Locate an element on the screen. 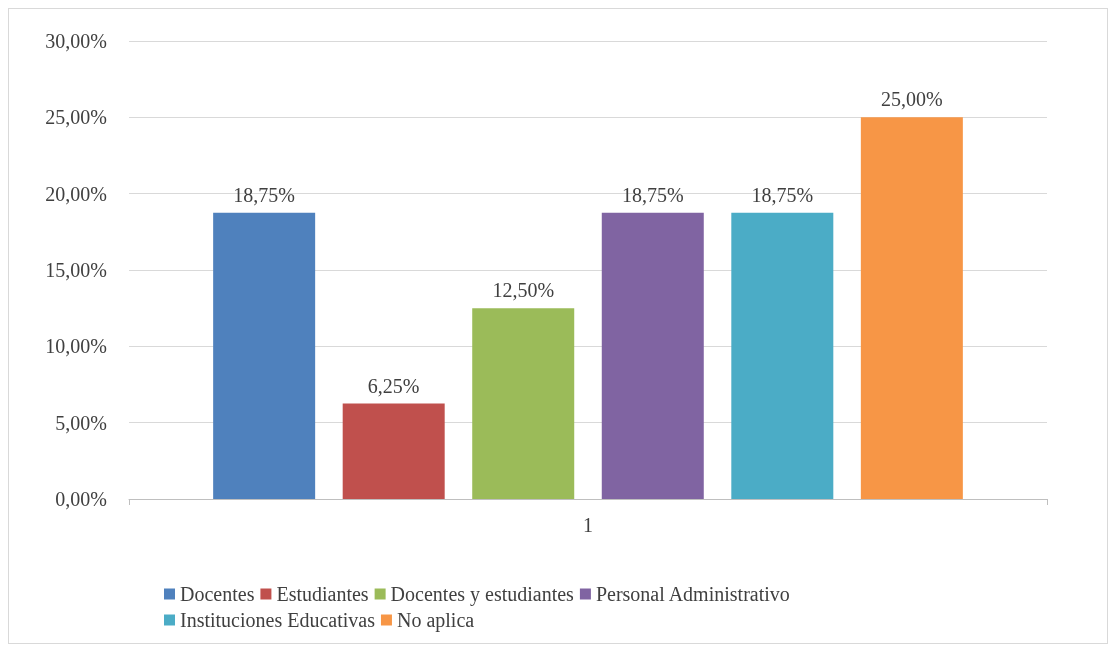 The height and width of the screenshot is (646, 1113). legend-label: Personal Administrativo is located at coordinates (692, 594).